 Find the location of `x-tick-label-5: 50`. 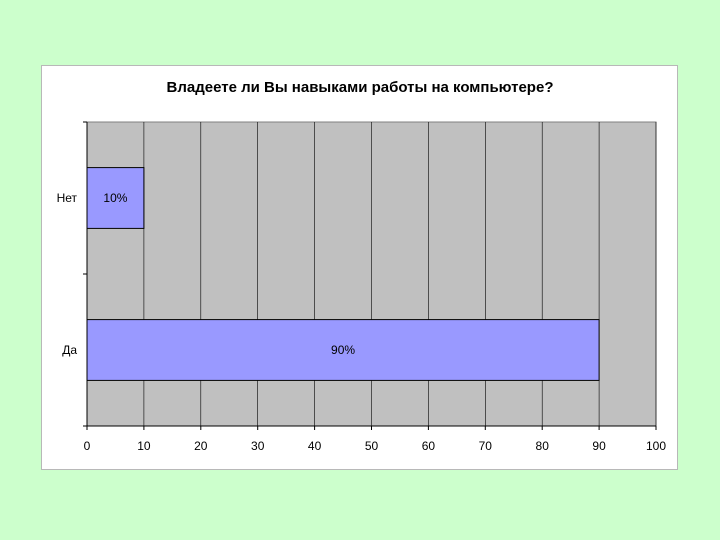

x-tick-label-5: 50 is located at coordinates (372, 446).